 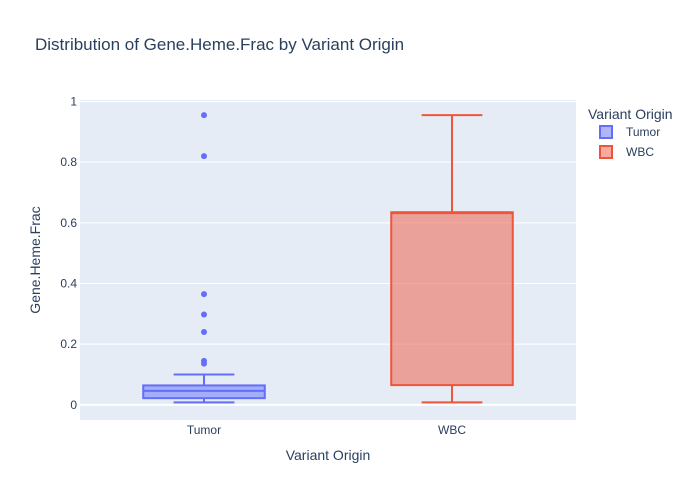 I want to click on y-tick-label: 0.6, so click(x=68, y=223).